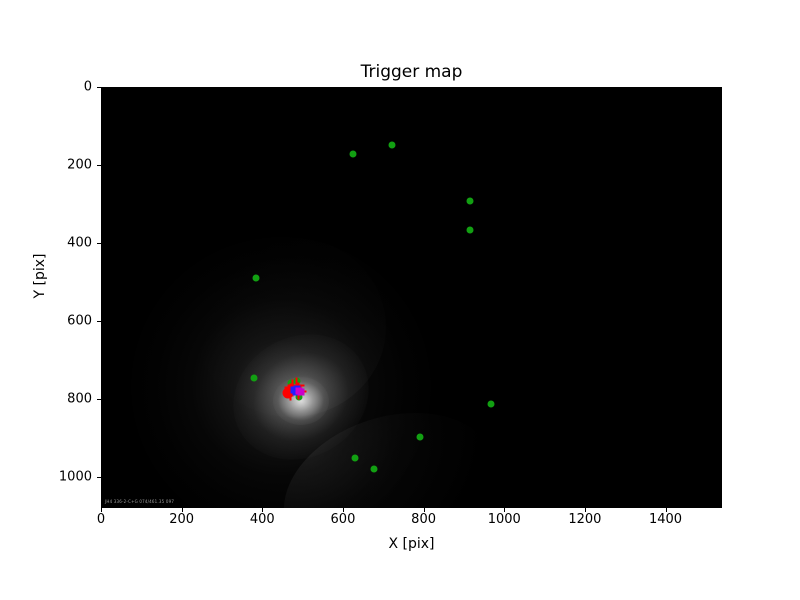 This screenshot has height=600, width=800. Describe the element at coordinates (343, 519) in the screenshot. I see `x-tick-label: 600` at that location.